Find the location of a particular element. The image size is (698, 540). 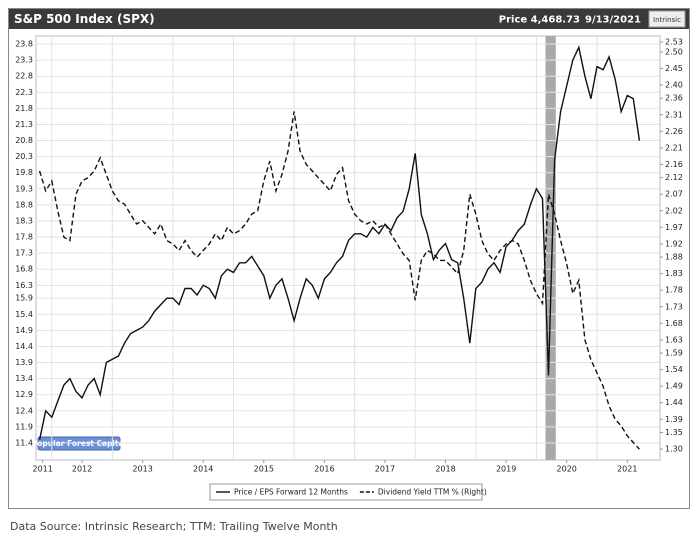

y2-tick-label: 2.50 is located at coordinates (674, 51).